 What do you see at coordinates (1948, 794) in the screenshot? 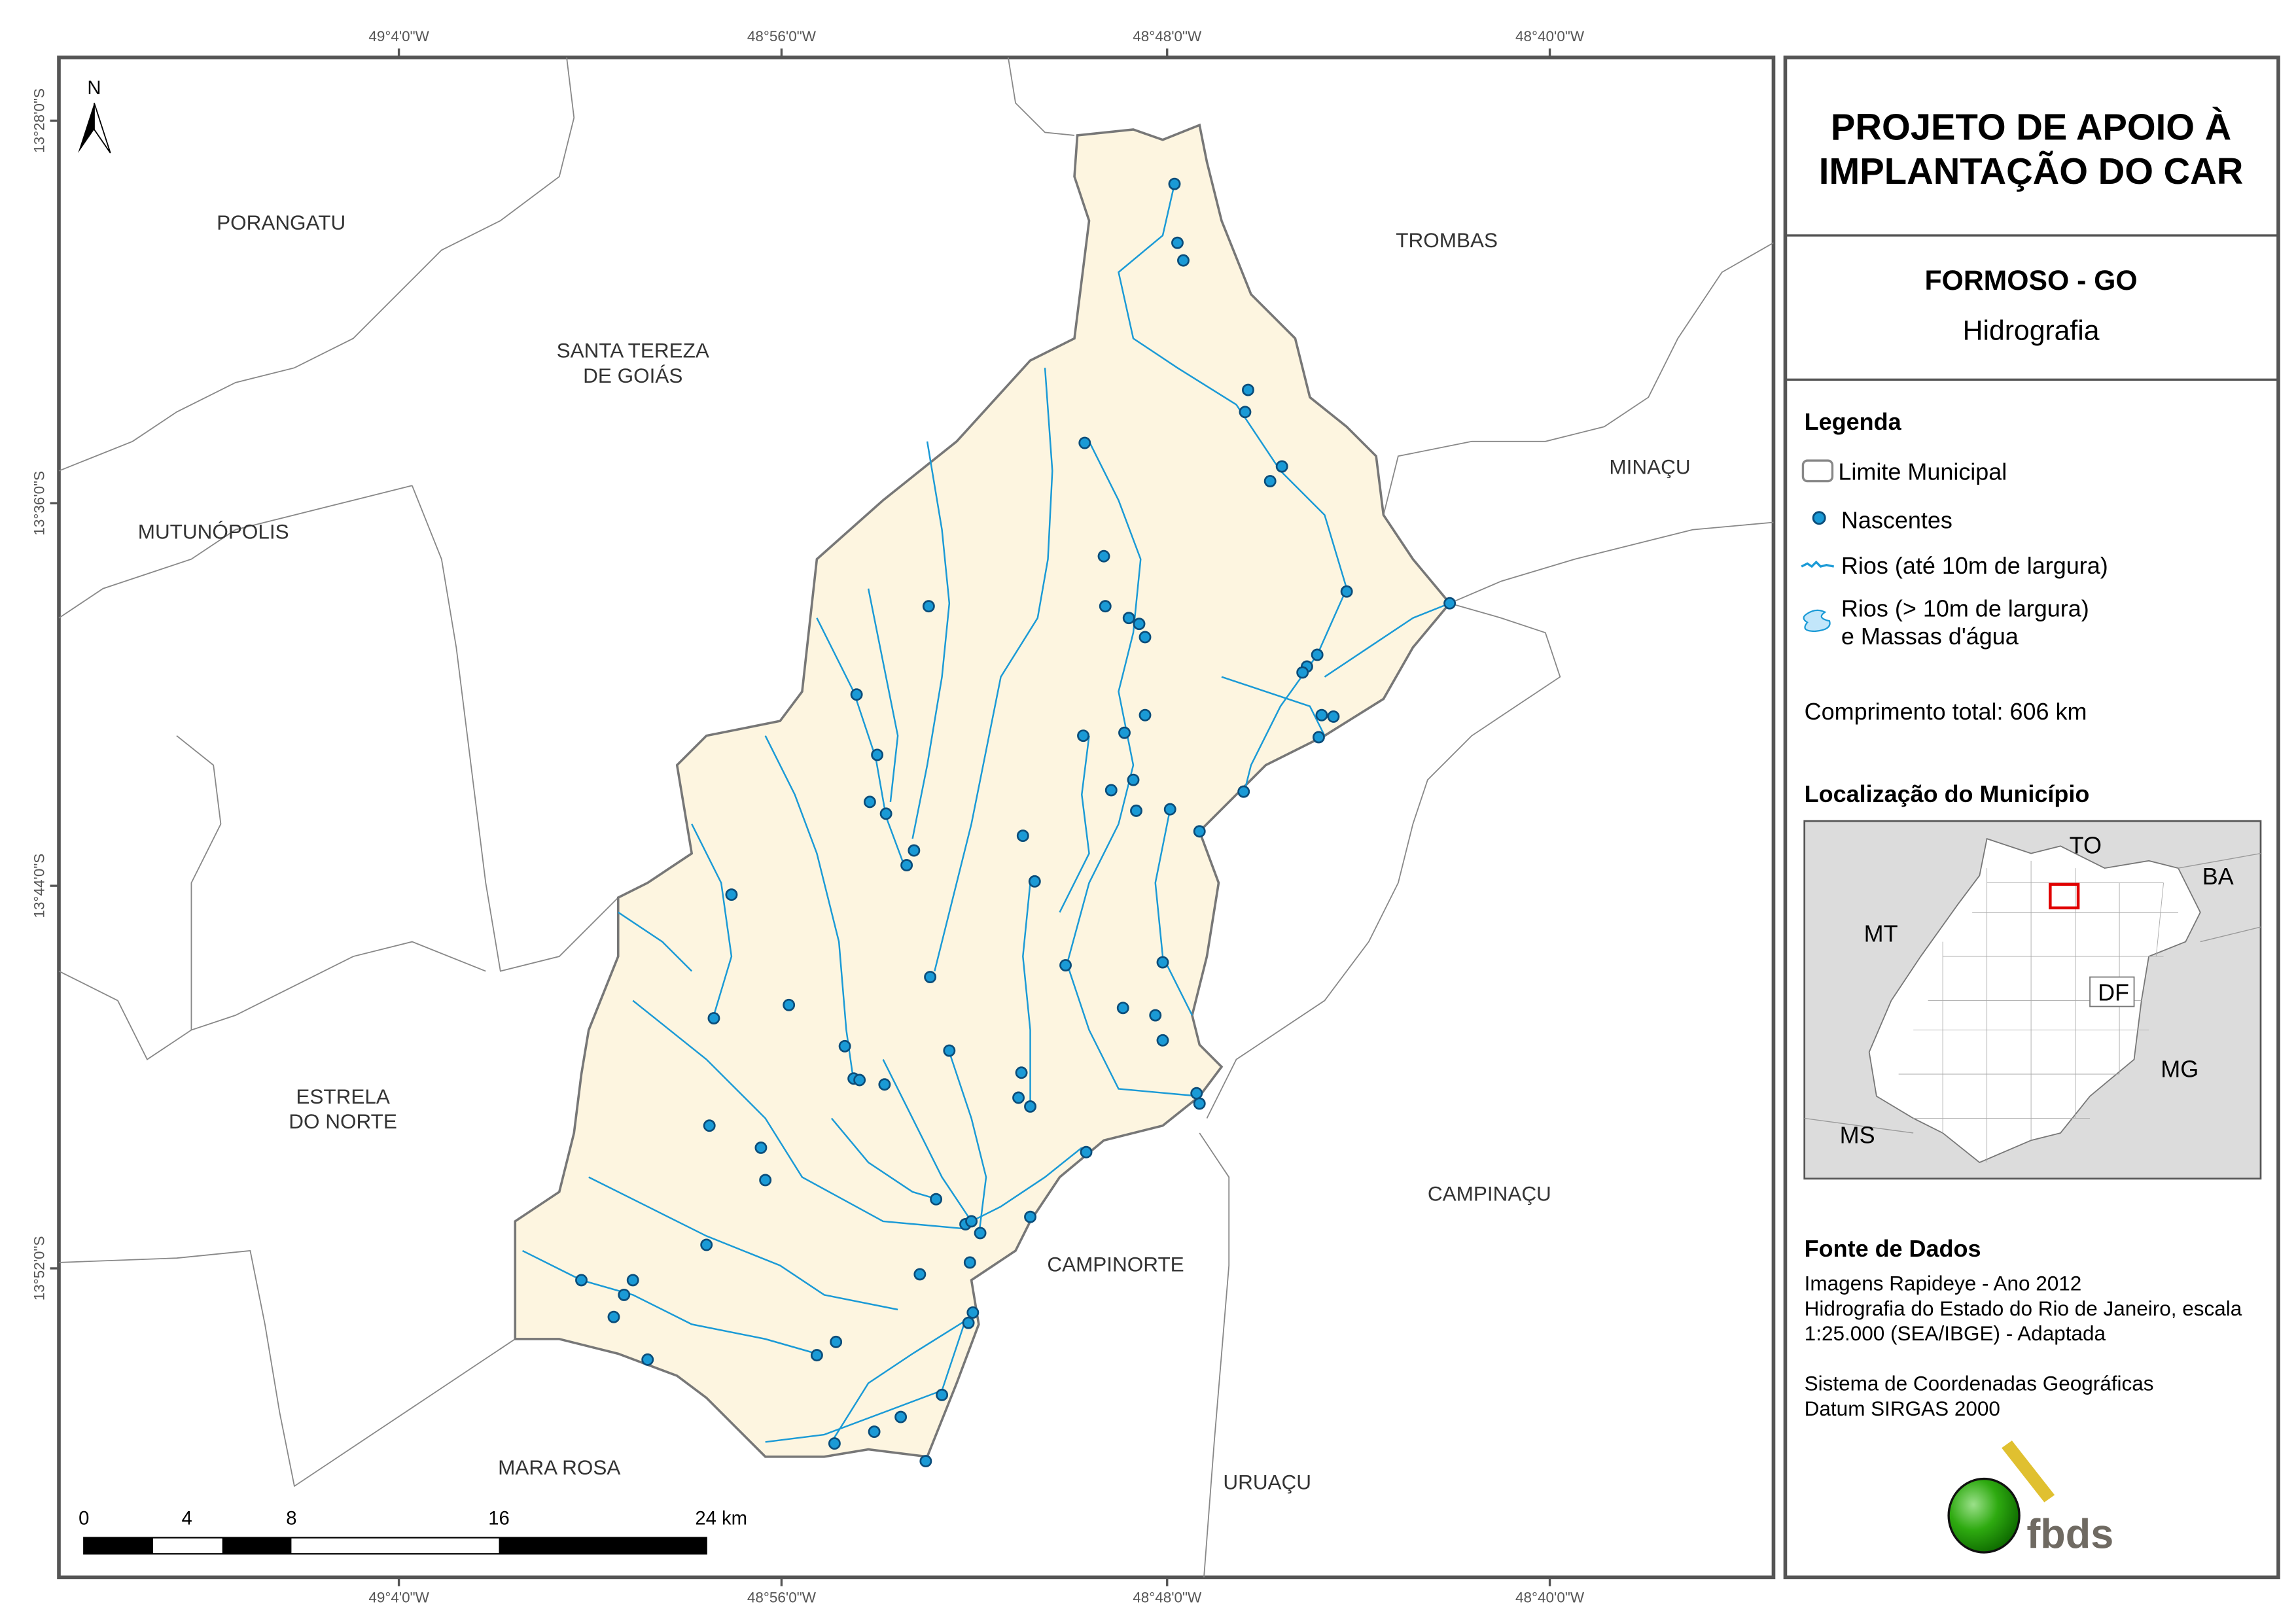
I see `location-heading: Localização do Município` at bounding box center [1948, 794].